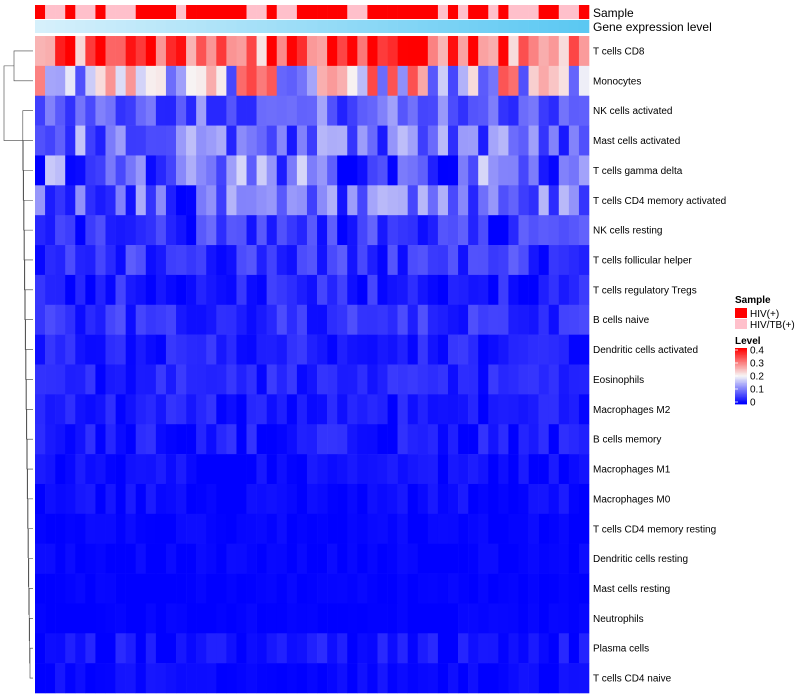 The height and width of the screenshot is (700, 800). What do you see at coordinates (31, 663) in the screenshot?
I see `dendrogram-link` at bounding box center [31, 663].